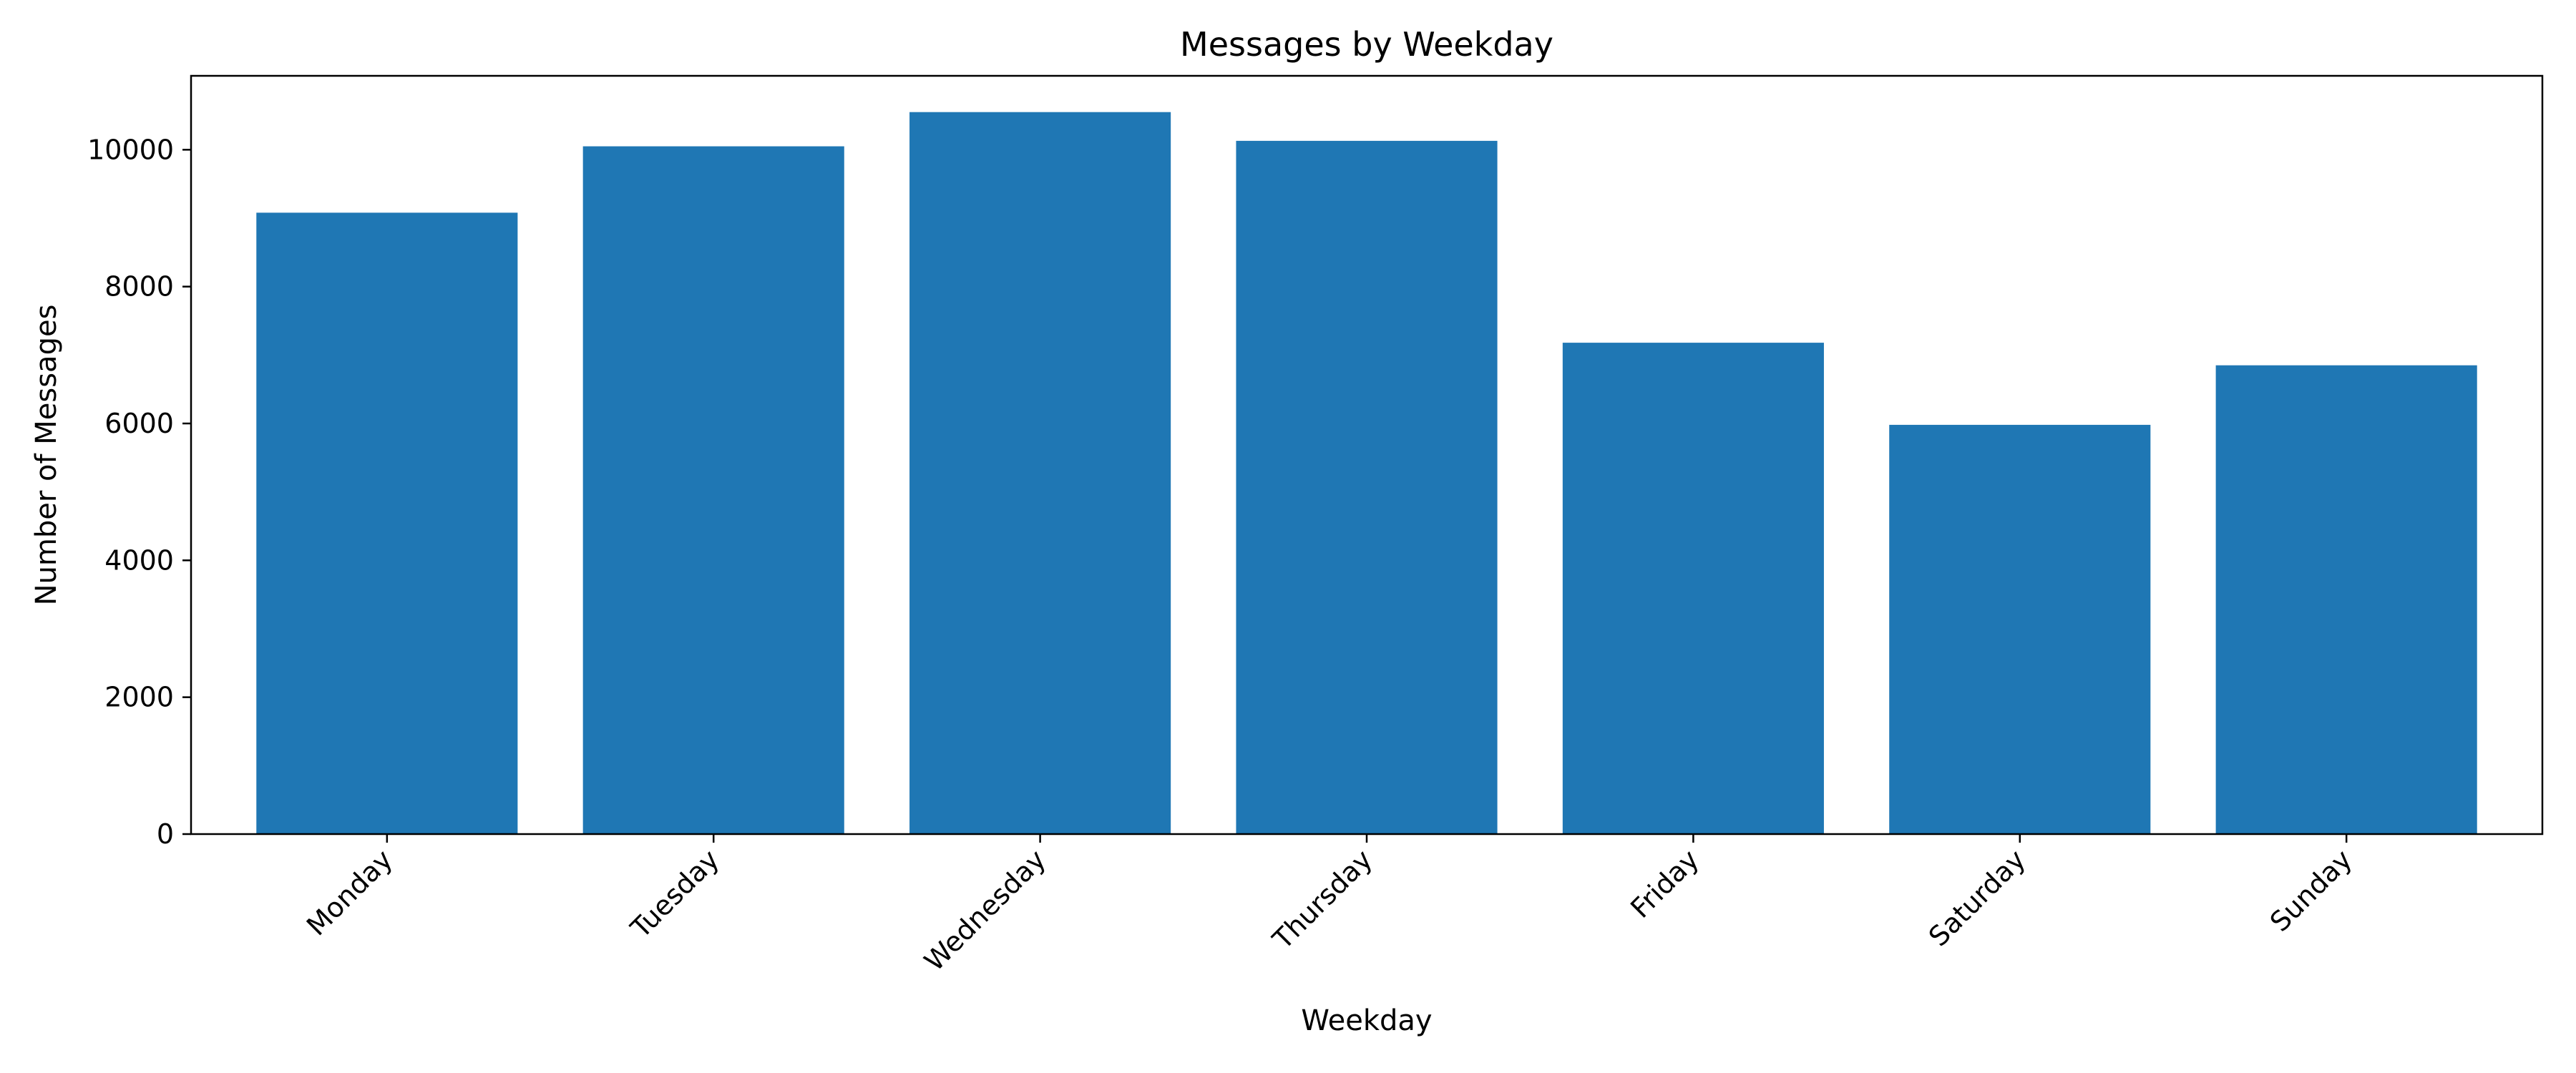  I want to click on x-tick-label: Saturday, so click(1977, 897).